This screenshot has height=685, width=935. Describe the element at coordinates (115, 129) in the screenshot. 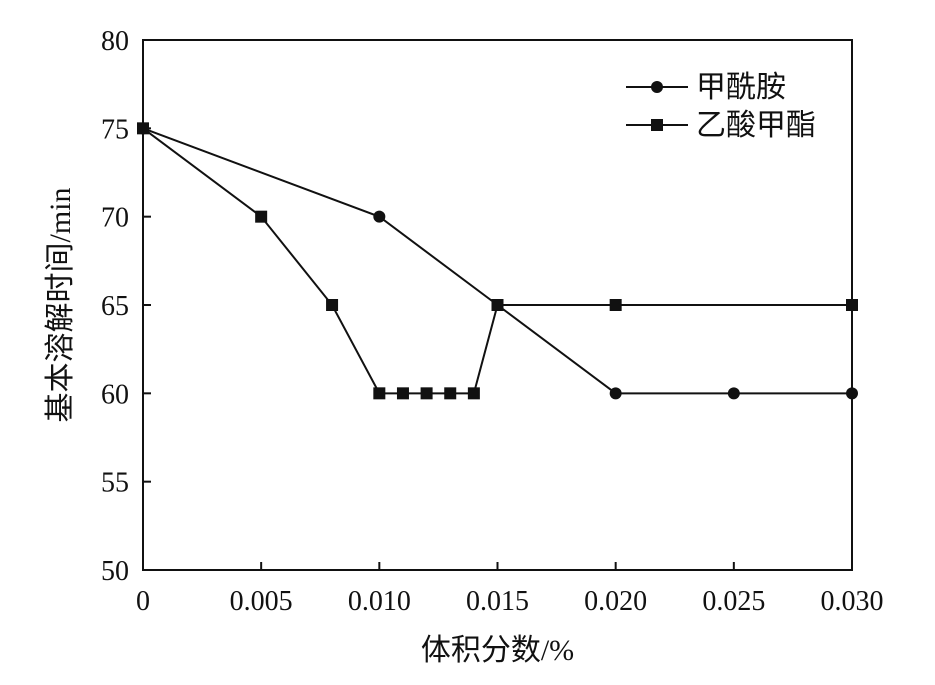

I see `y-tick-label: 75` at that location.